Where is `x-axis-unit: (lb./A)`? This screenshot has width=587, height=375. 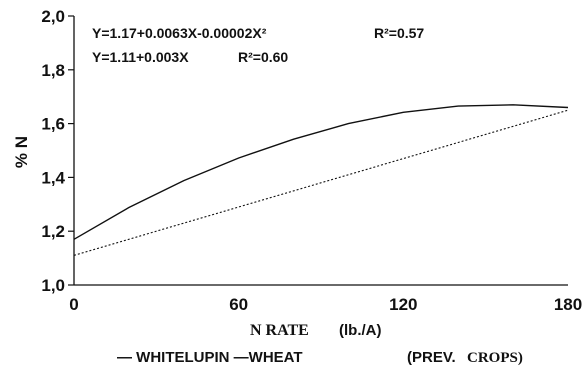
x-axis-unit: (lb./A) is located at coordinates (360, 330).